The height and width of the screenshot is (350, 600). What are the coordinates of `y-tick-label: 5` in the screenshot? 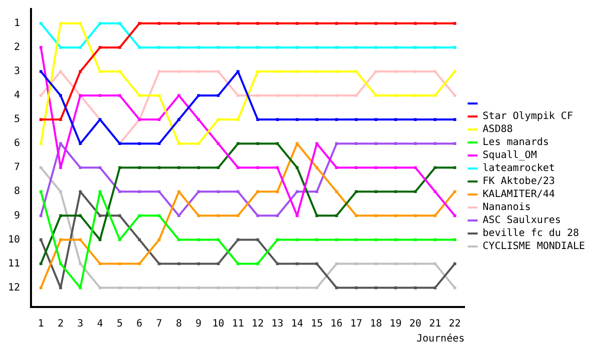 It's located at (17, 120).